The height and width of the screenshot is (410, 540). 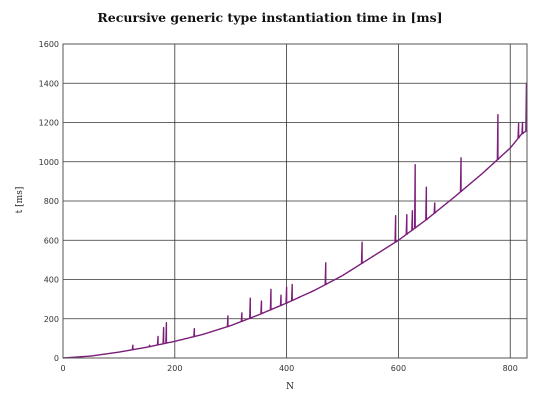 I want to click on y-tick-label: 1400, so click(x=49, y=83).